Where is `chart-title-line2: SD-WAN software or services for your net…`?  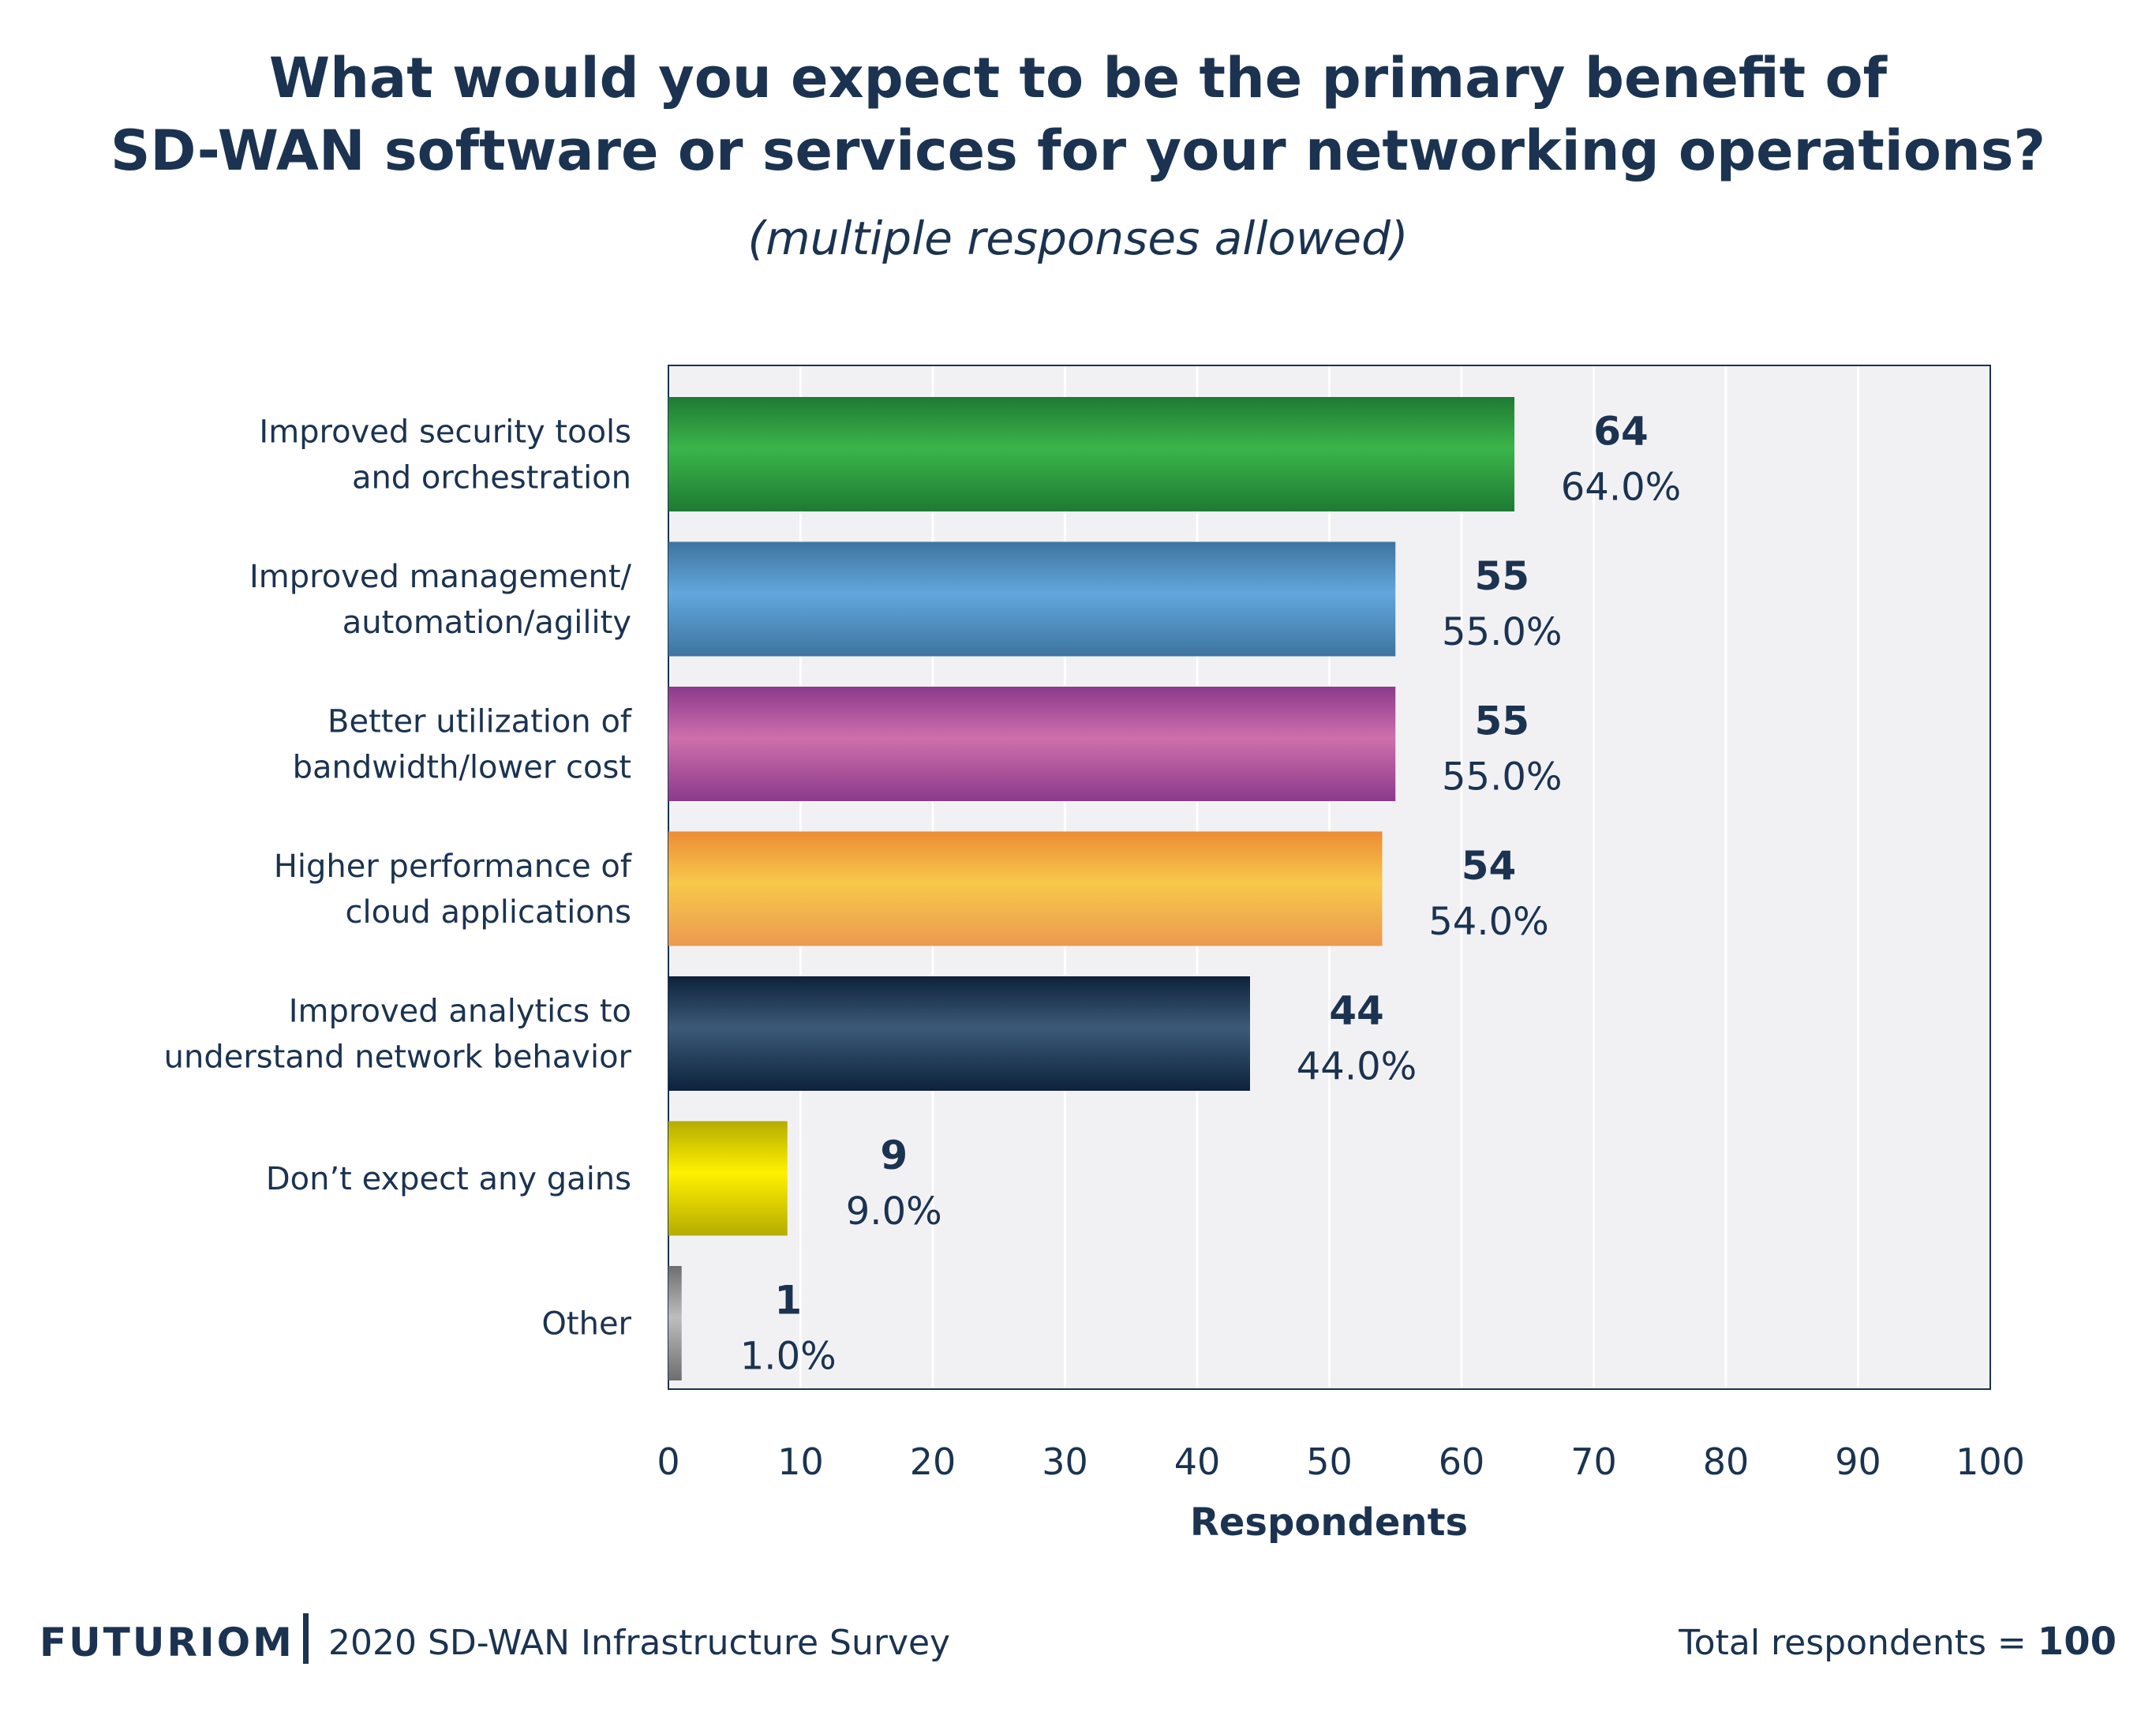 chart-title-line2: SD-WAN software or services for your net… is located at coordinates (1078, 150).